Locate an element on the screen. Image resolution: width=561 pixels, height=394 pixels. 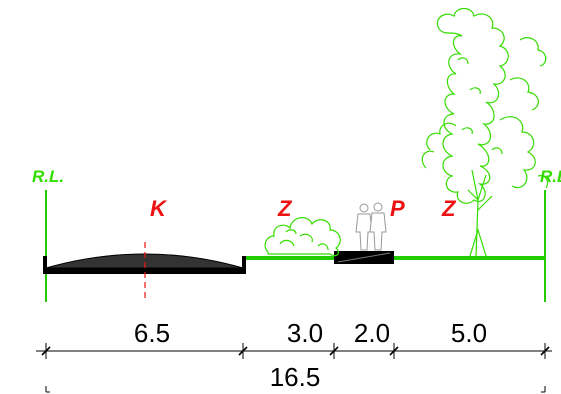
zone-label-k: K is located at coordinates (159, 208).